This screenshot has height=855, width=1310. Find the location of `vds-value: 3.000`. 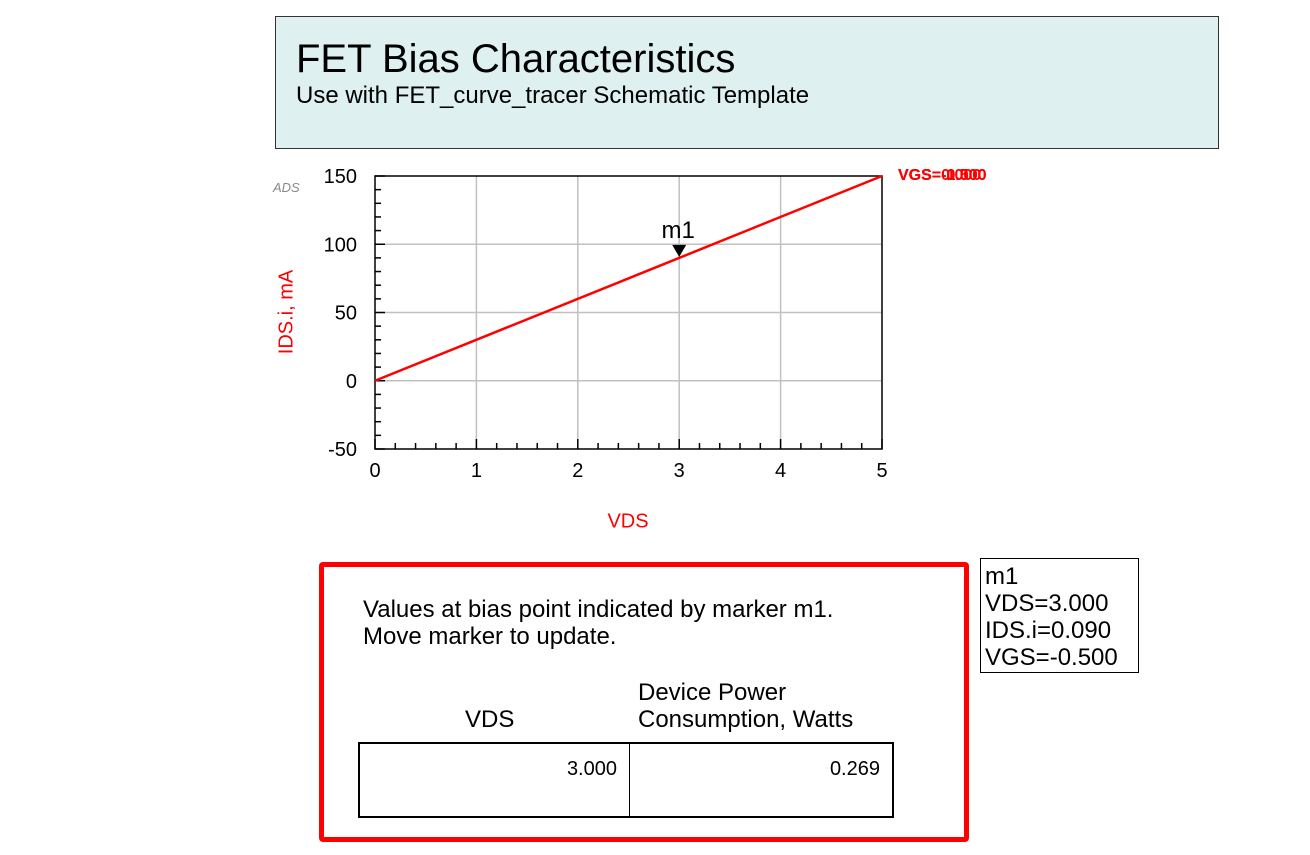

vds-value: 3.000 is located at coordinates (591, 769).